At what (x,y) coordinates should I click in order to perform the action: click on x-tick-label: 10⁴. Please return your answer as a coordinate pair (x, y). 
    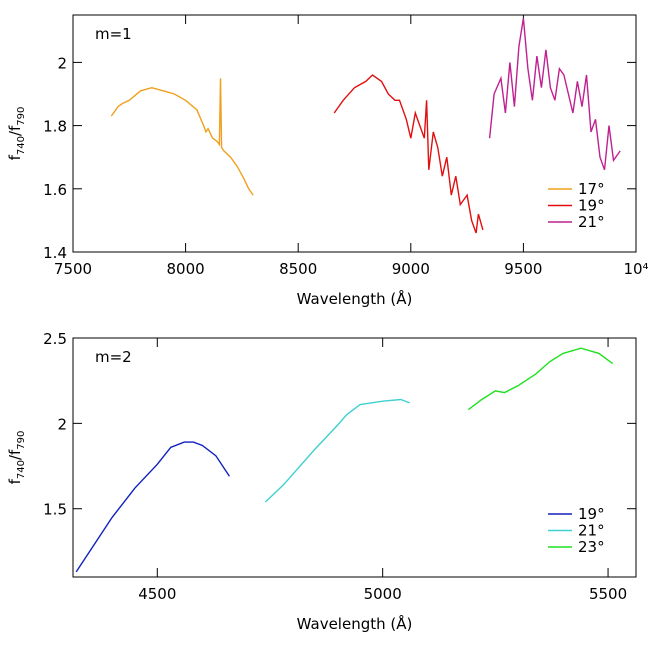
    Looking at the image, I should click on (635, 269).